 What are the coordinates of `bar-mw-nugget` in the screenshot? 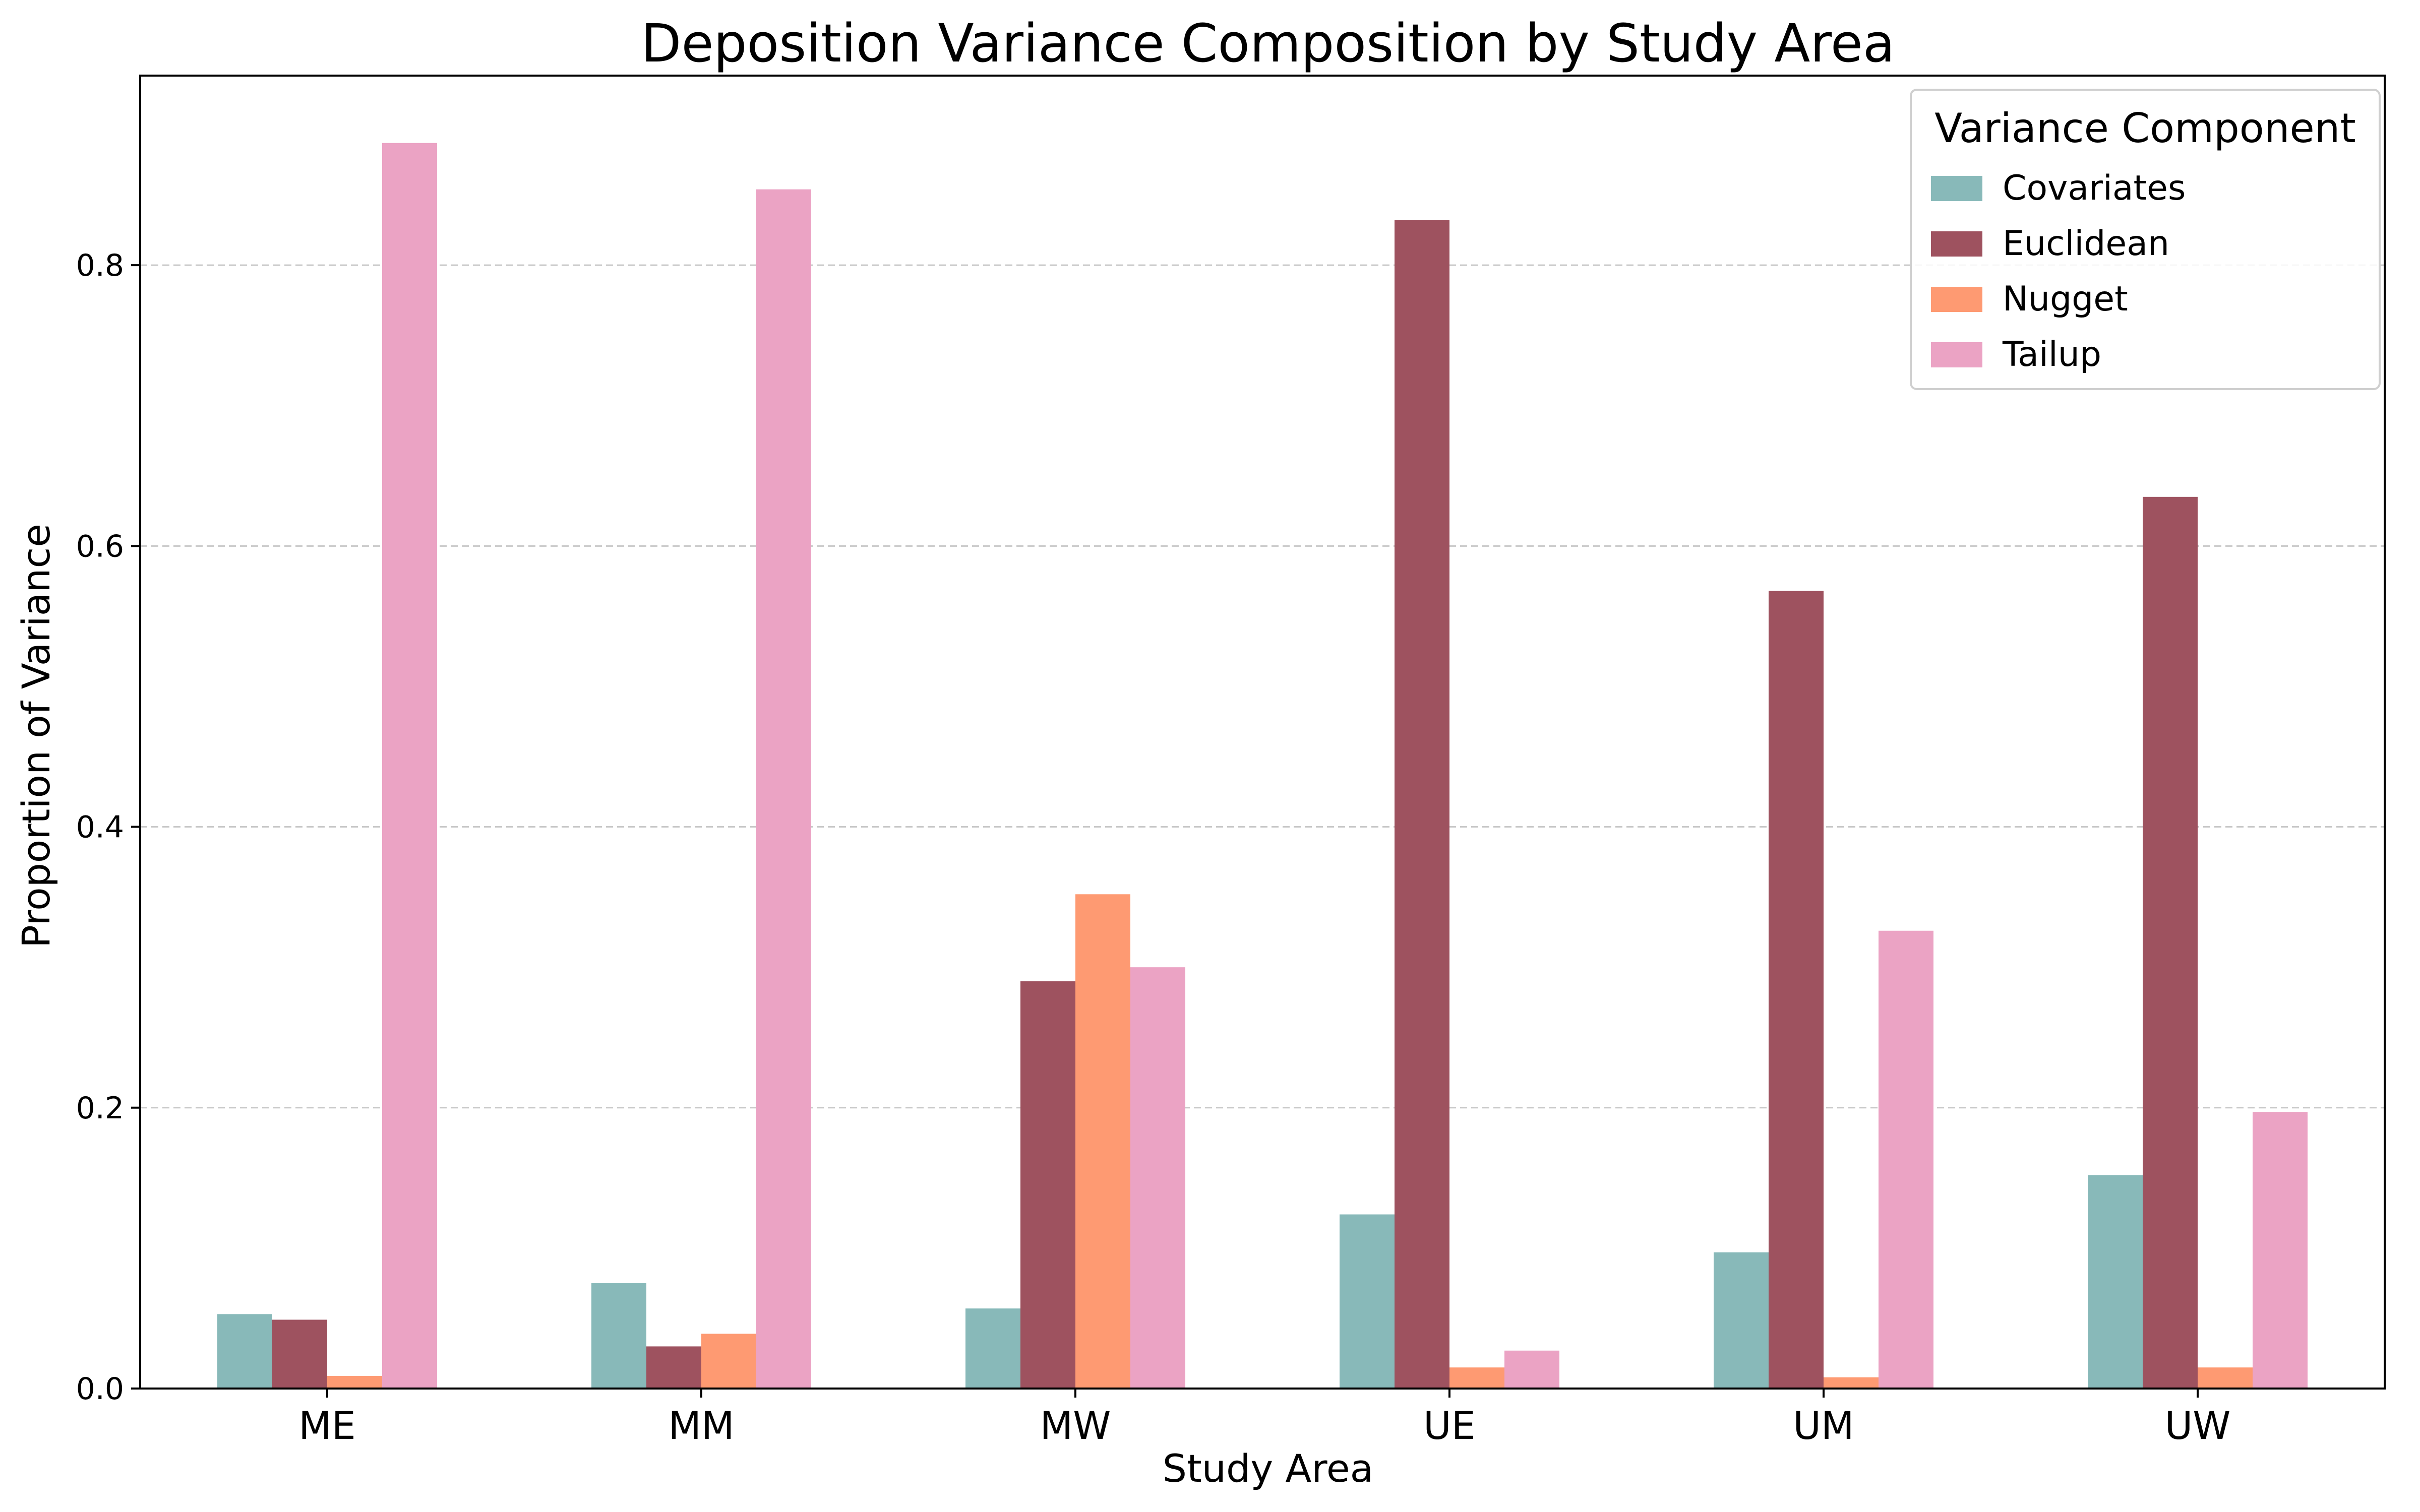 It's located at (1102, 1141).